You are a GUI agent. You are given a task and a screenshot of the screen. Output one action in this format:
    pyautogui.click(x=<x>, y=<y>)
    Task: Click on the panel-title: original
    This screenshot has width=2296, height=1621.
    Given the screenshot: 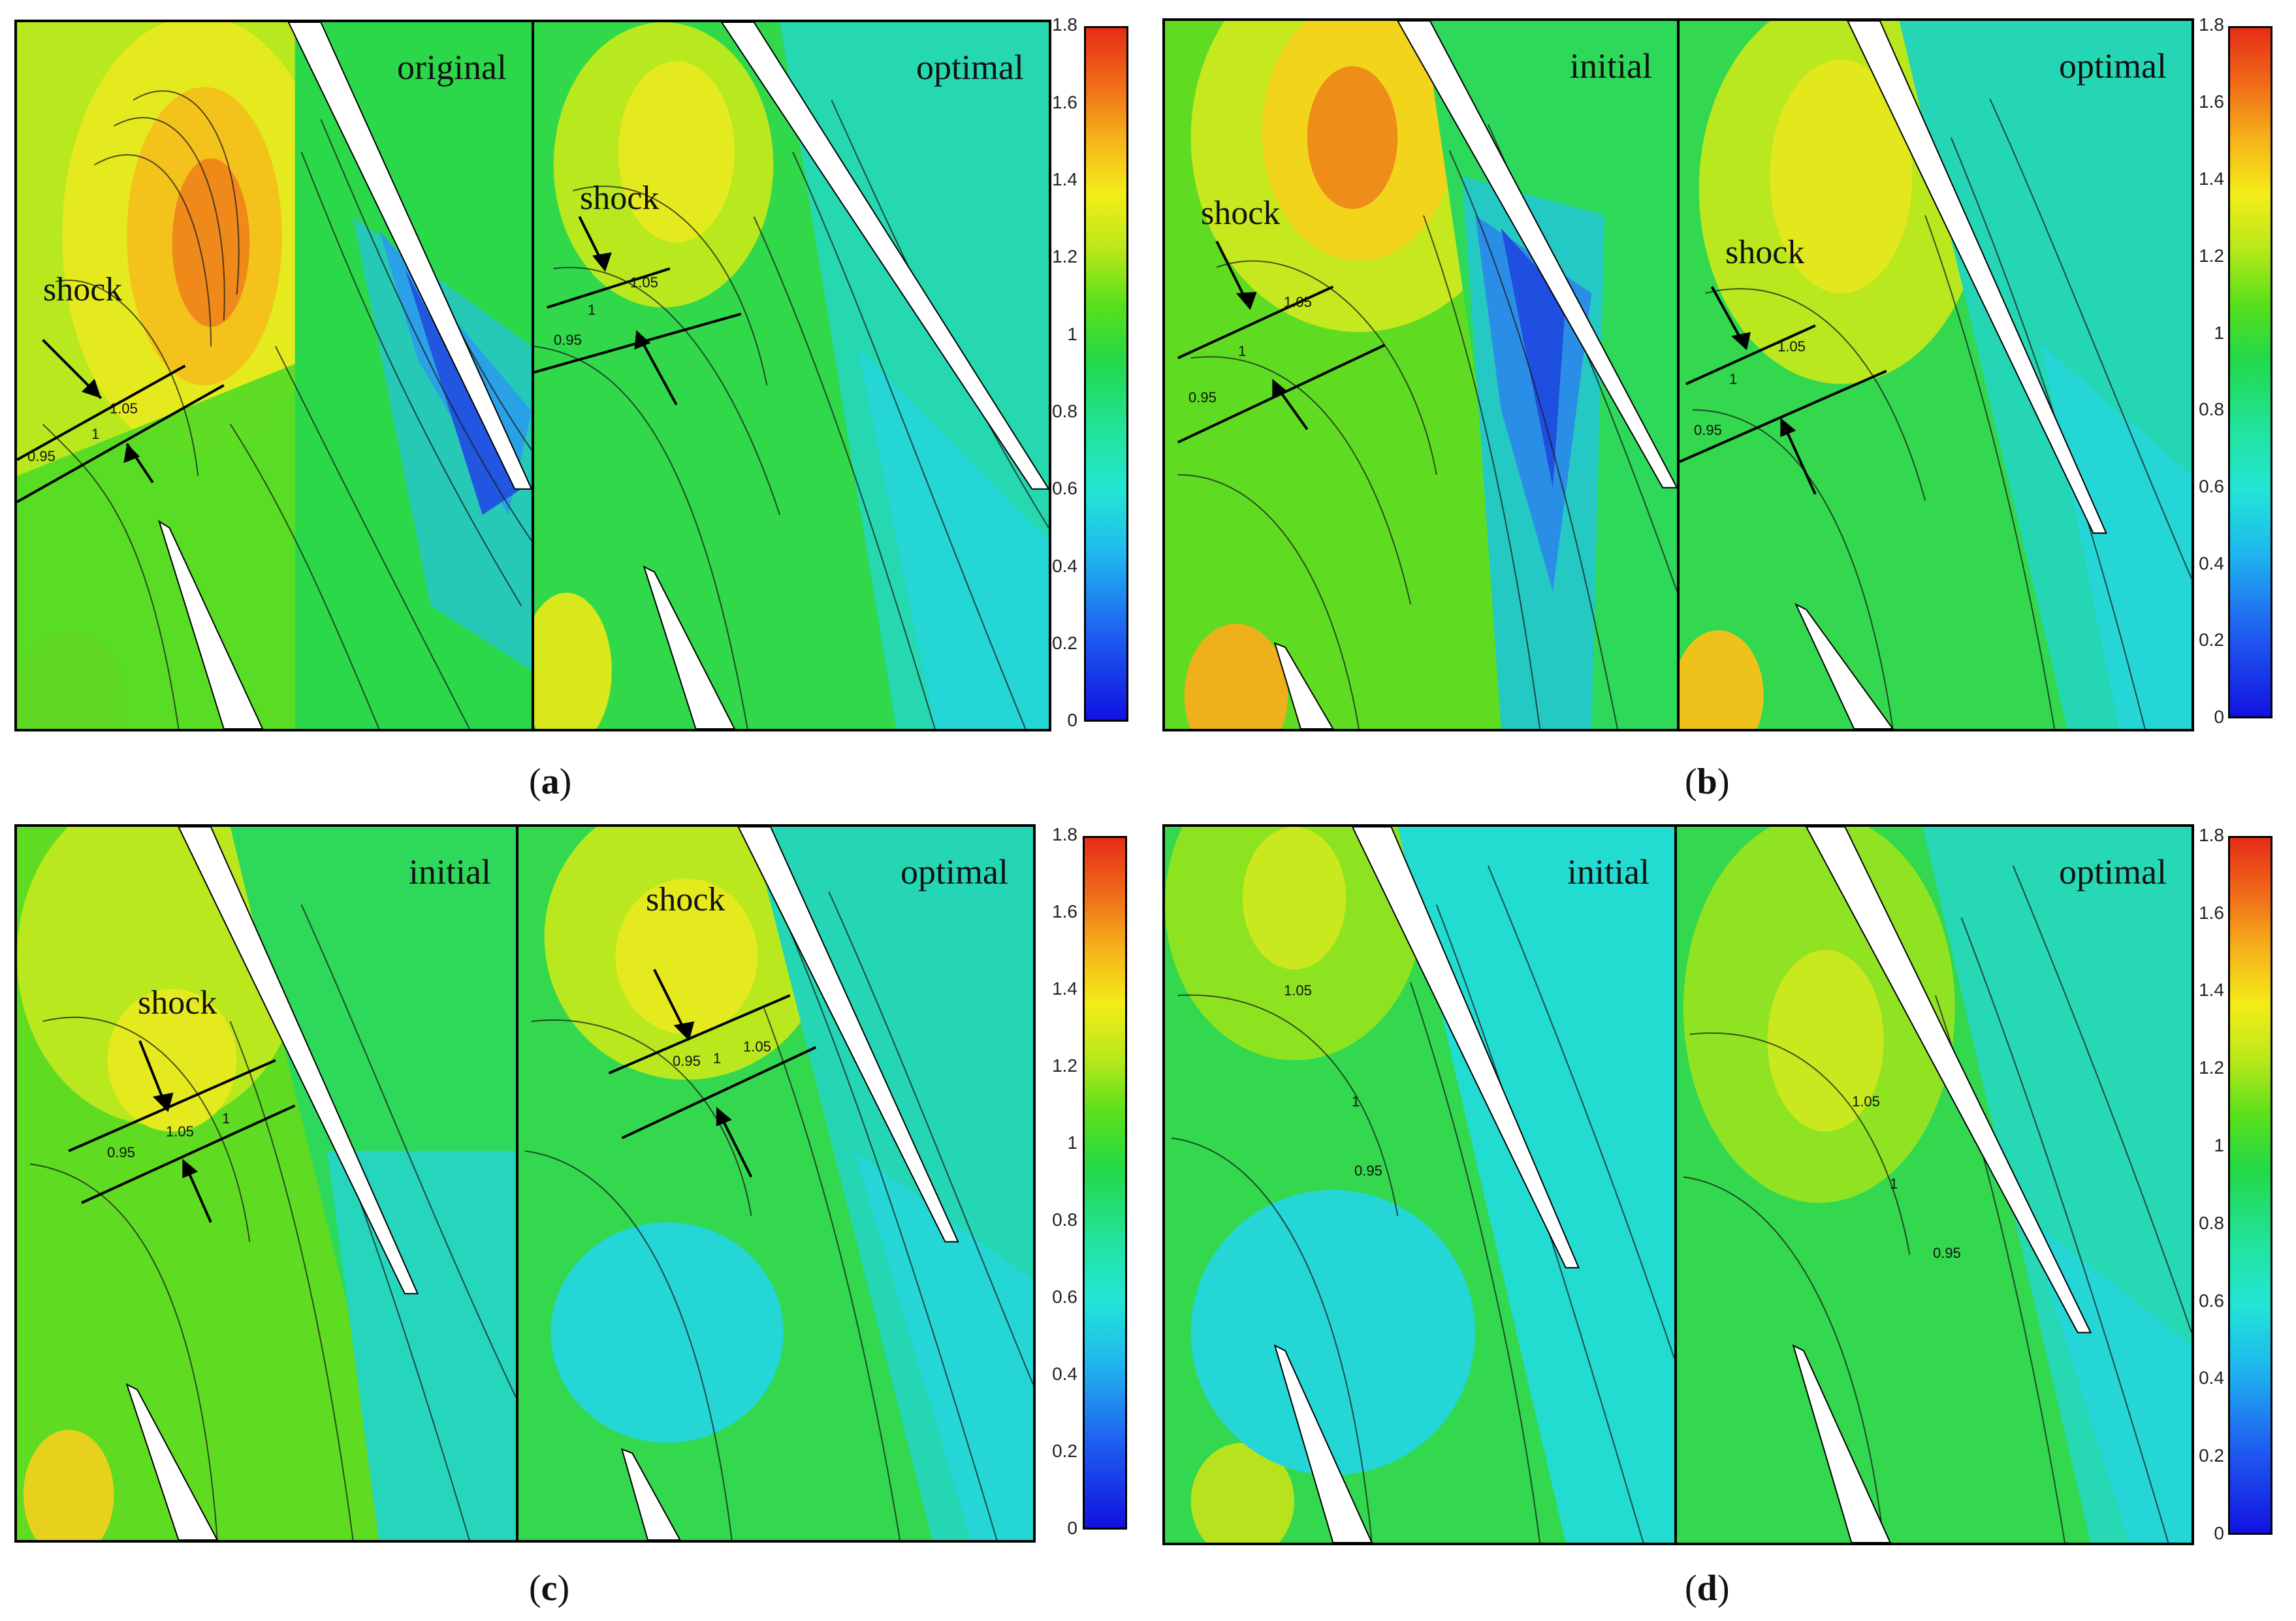 What is the action you would take?
    pyautogui.click(x=452, y=67)
    